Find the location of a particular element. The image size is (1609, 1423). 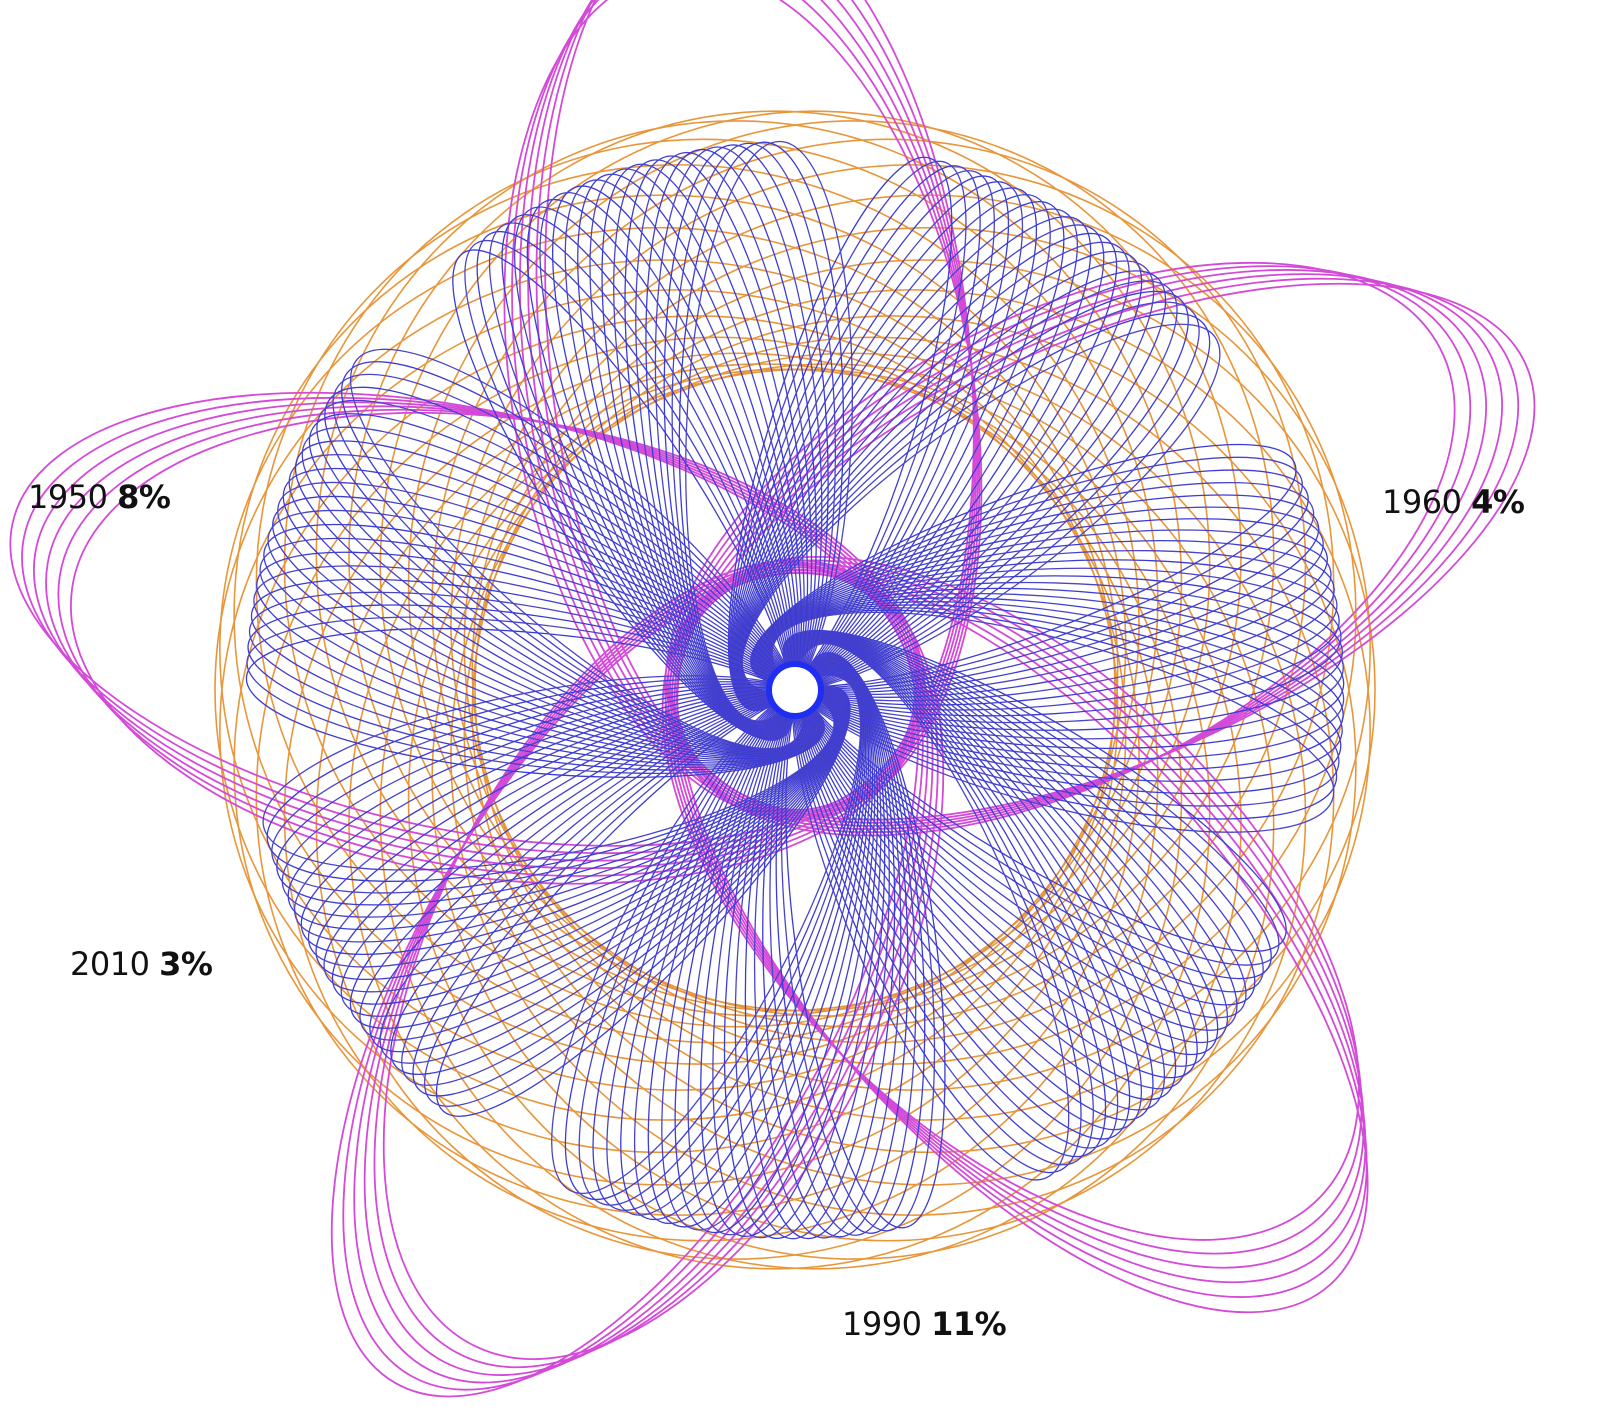

year: 1950 is located at coordinates (68, 497).